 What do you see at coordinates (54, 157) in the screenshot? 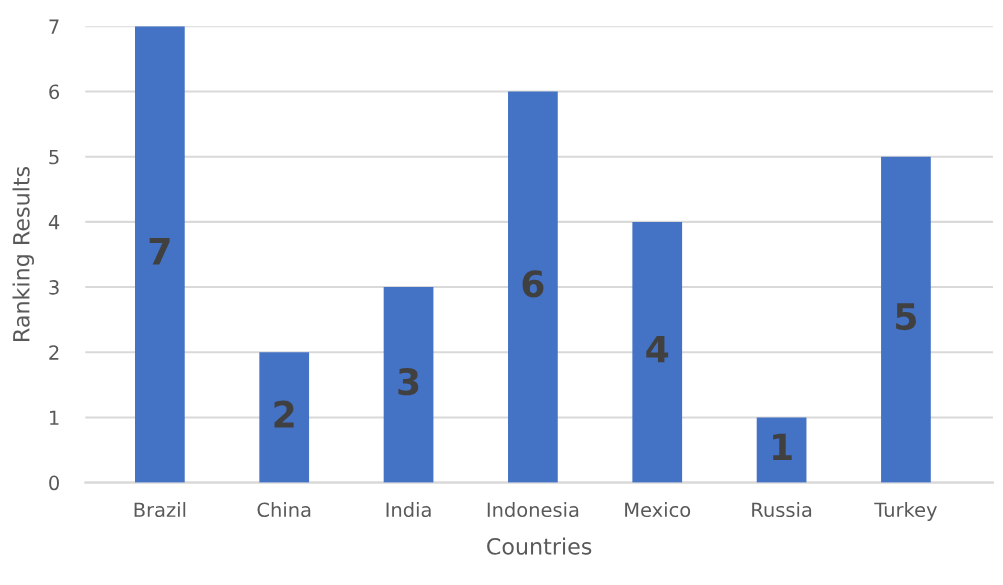
I see `y-tick-label: 5` at bounding box center [54, 157].